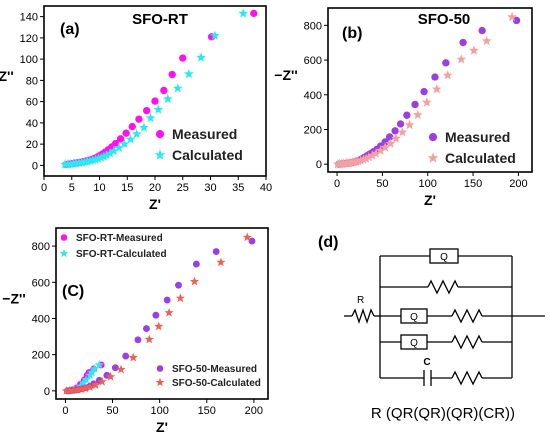 Image resolution: width=550 pixels, height=438 pixels. Describe the element at coordinates (444, 257) in the screenshot. I see `q-top-label: Q` at that location.